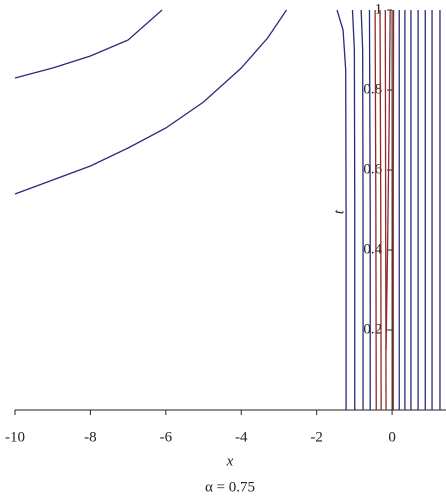 The image size is (446, 500). What do you see at coordinates (230, 461) in the screenshot?
I see `x-axis-label: x` at bounding box center [230, 461].